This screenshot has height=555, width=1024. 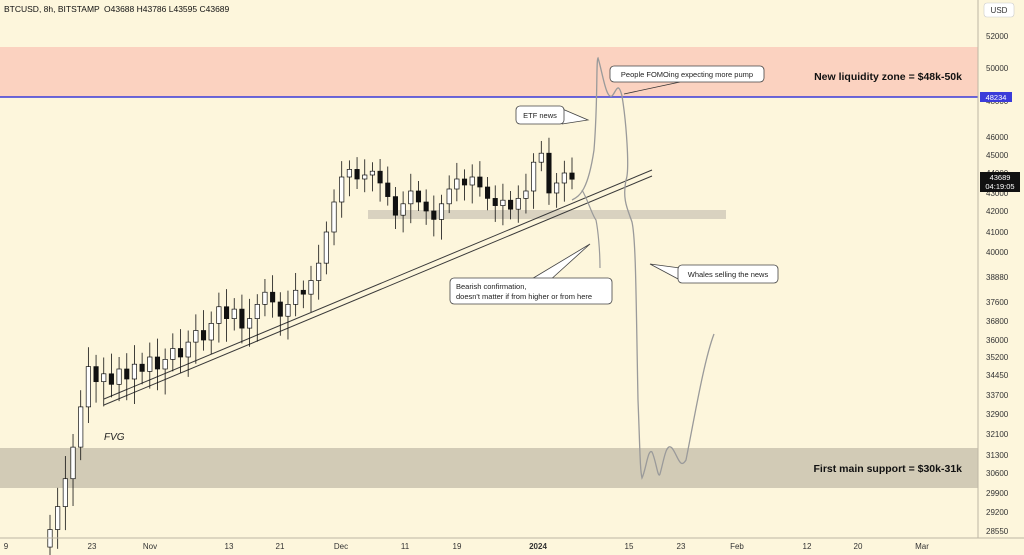 What do you see at coordinates (888, 77) in the screenshot?
I see `liquidity-zone-label: New liquidity zone = $48k-50k` at bounding box center [888, 77].